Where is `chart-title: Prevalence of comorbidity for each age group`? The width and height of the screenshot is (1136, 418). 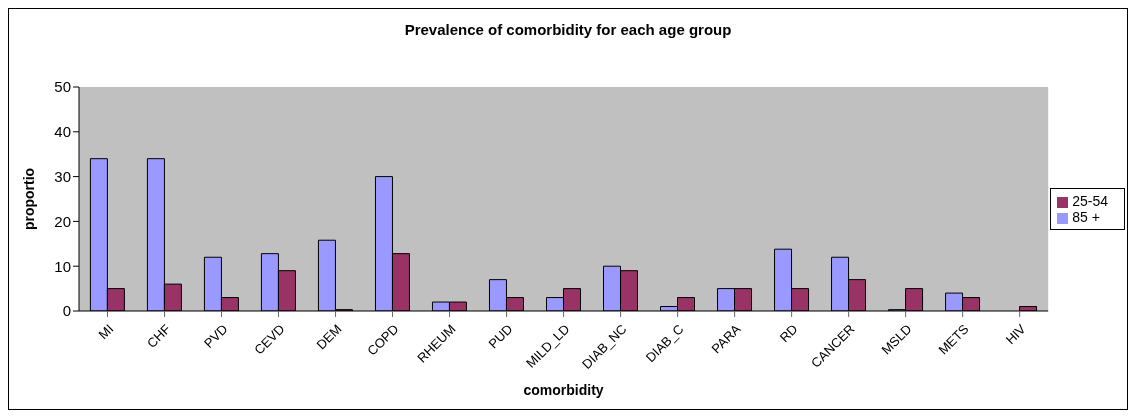 chart-title: Prevalence of comorbidity for each age group is located at coordinates (568, 29).